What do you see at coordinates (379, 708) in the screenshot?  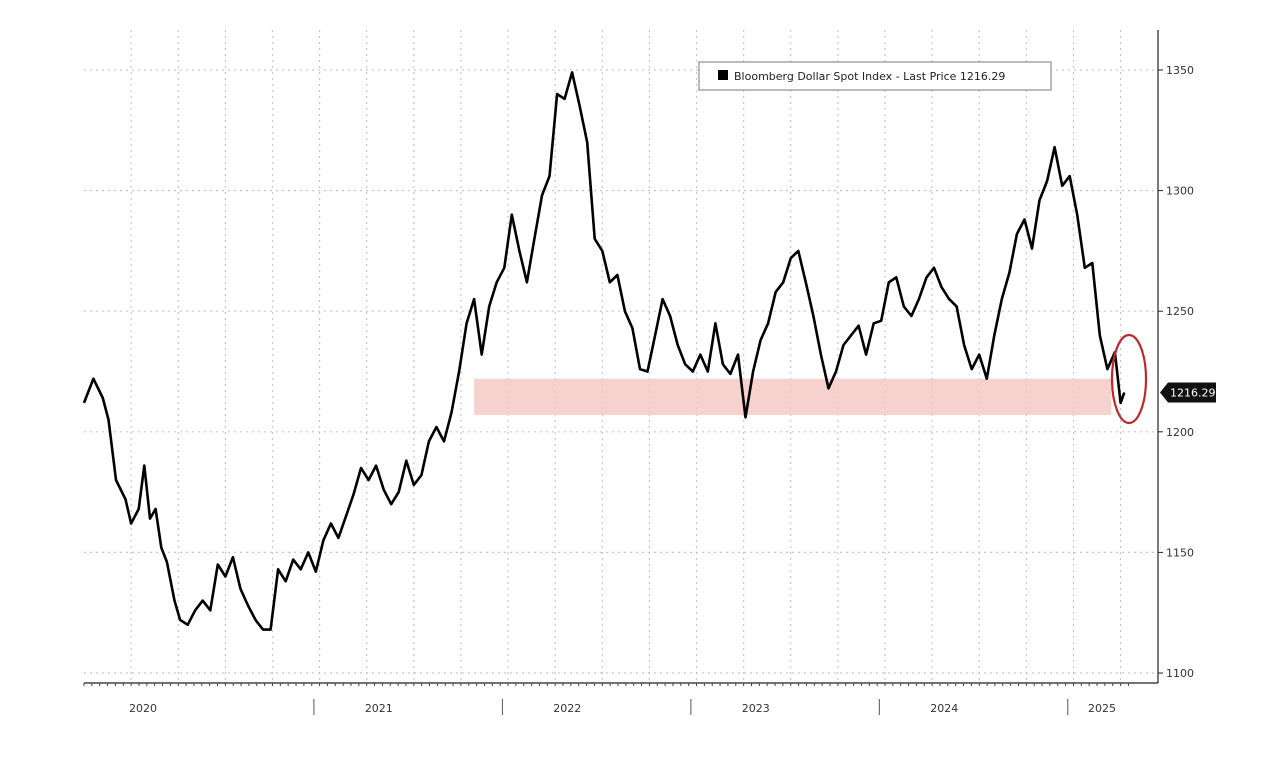 I see `x-year-label: 2021` at bounding box center [379, 708].